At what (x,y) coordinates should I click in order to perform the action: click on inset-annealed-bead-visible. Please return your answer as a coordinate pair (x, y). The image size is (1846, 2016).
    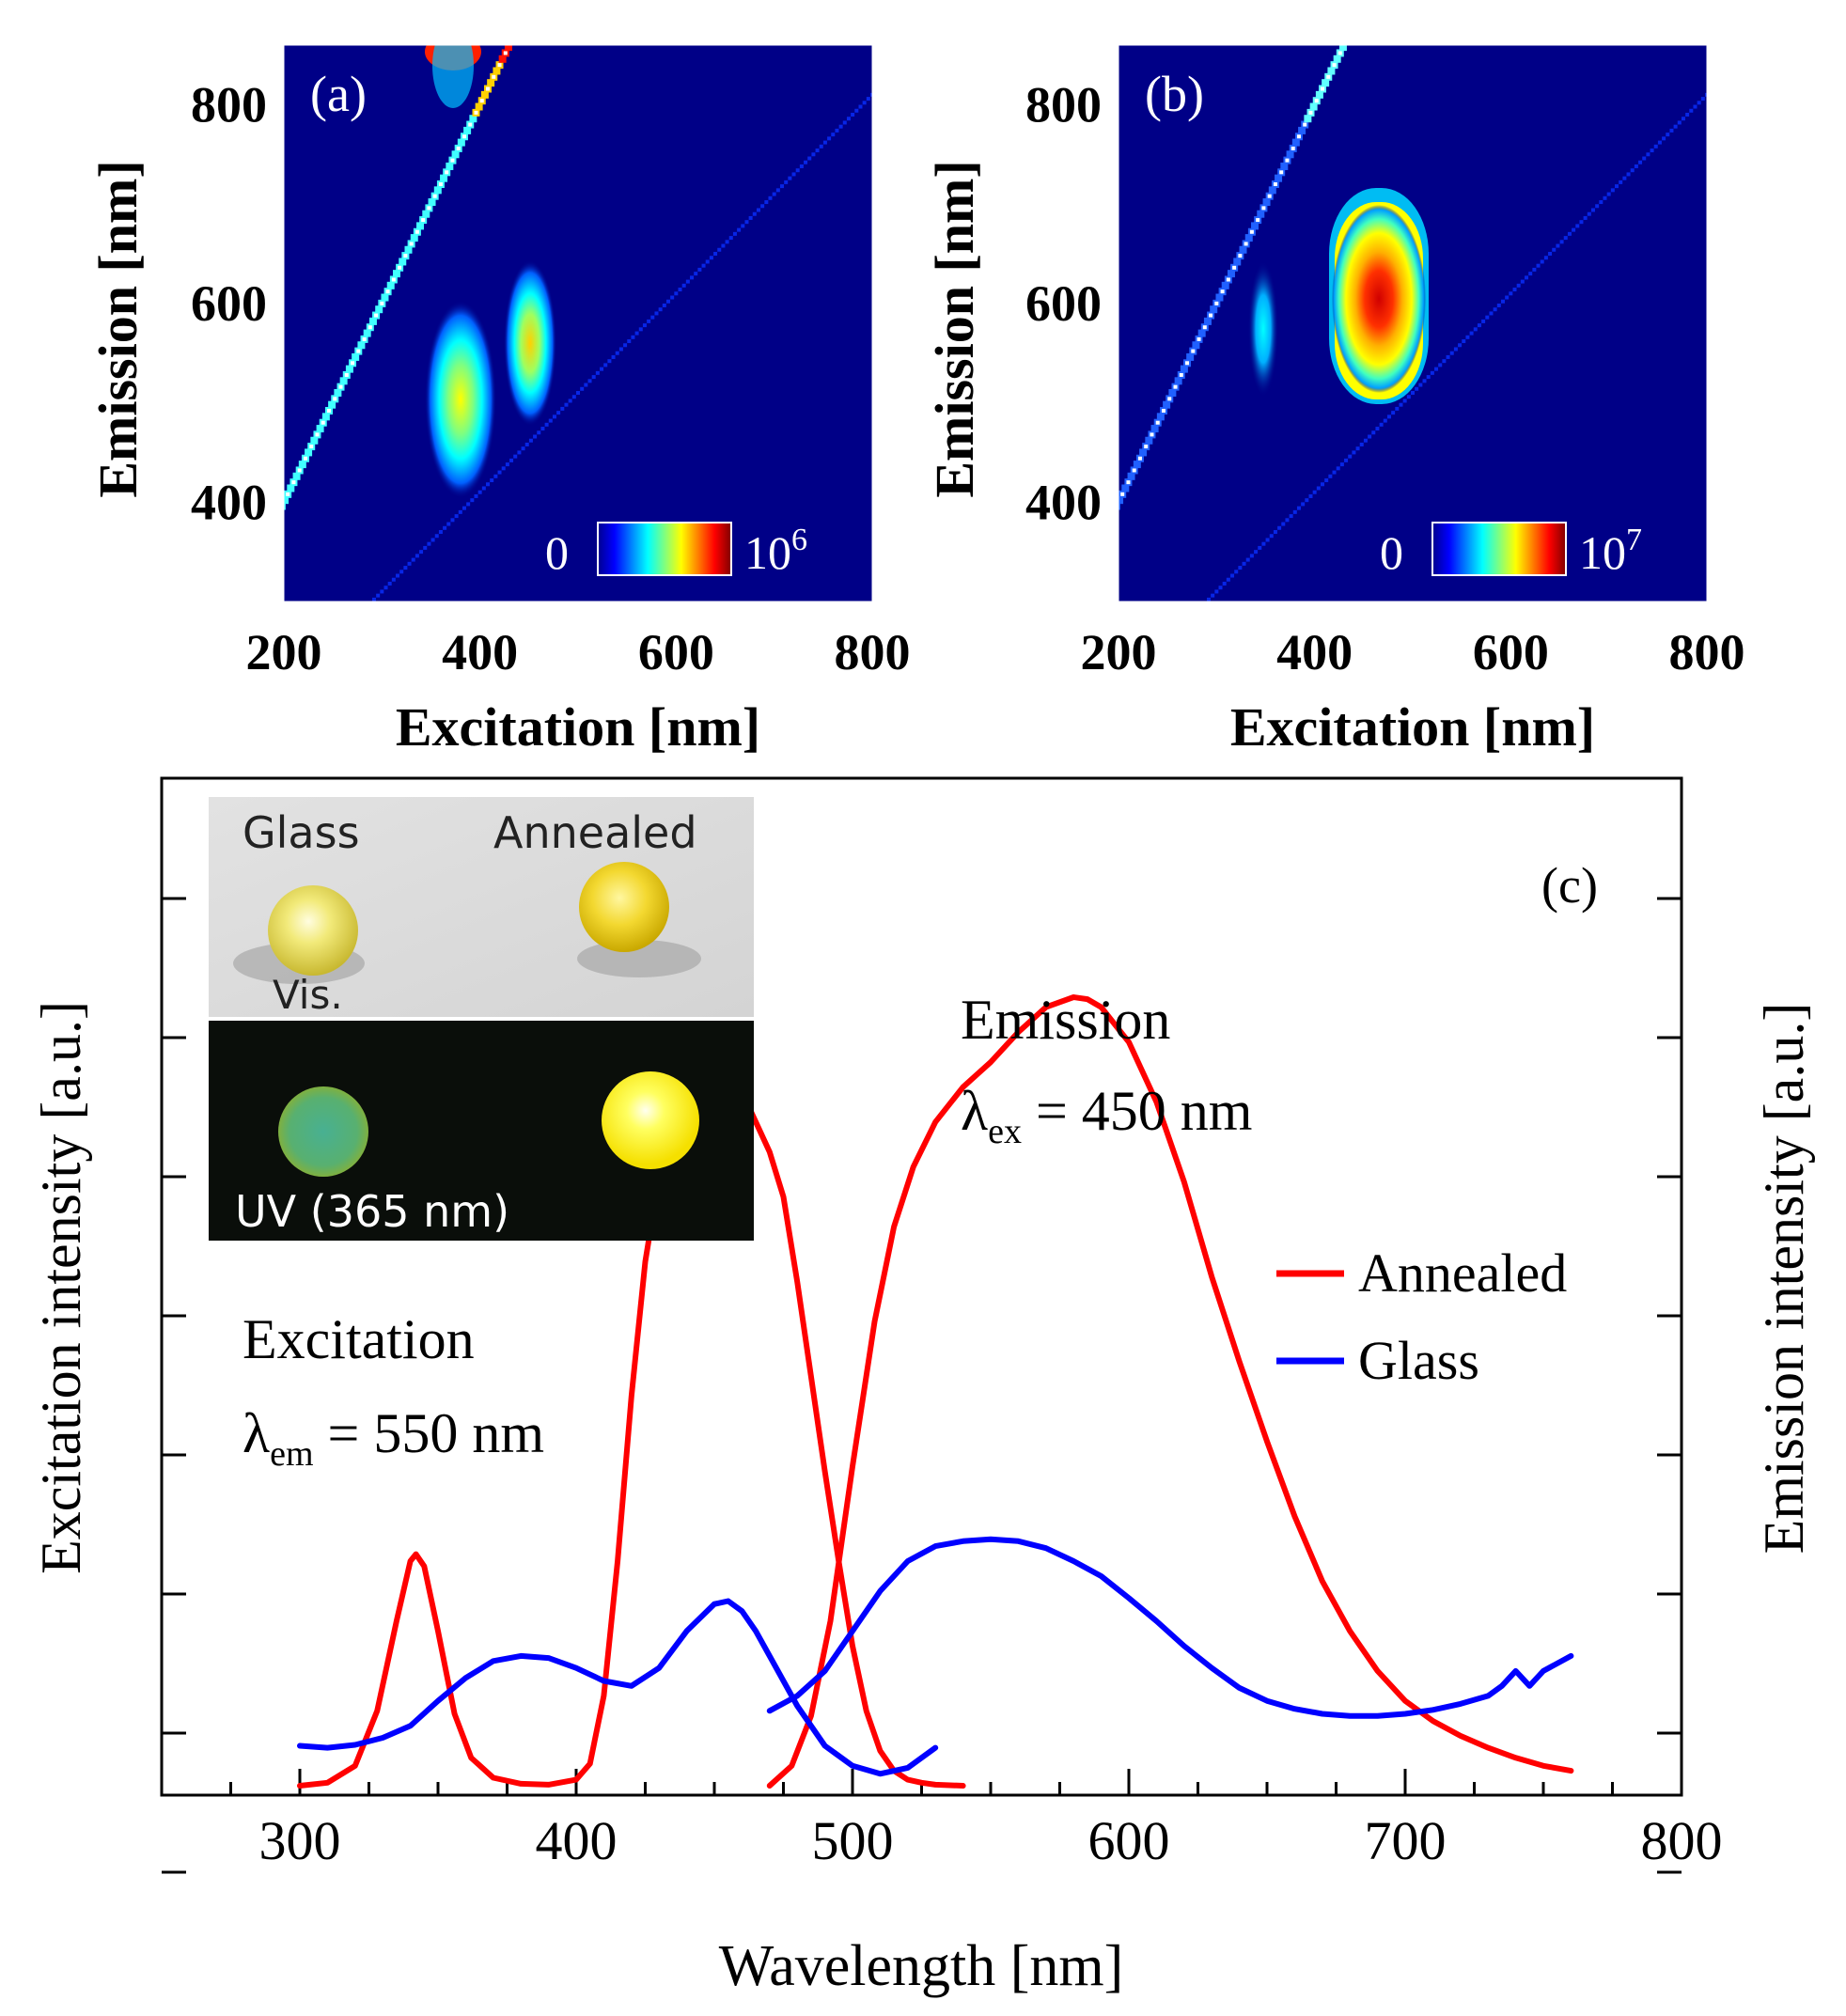
    Looking at the image, I should click on (624, 907).